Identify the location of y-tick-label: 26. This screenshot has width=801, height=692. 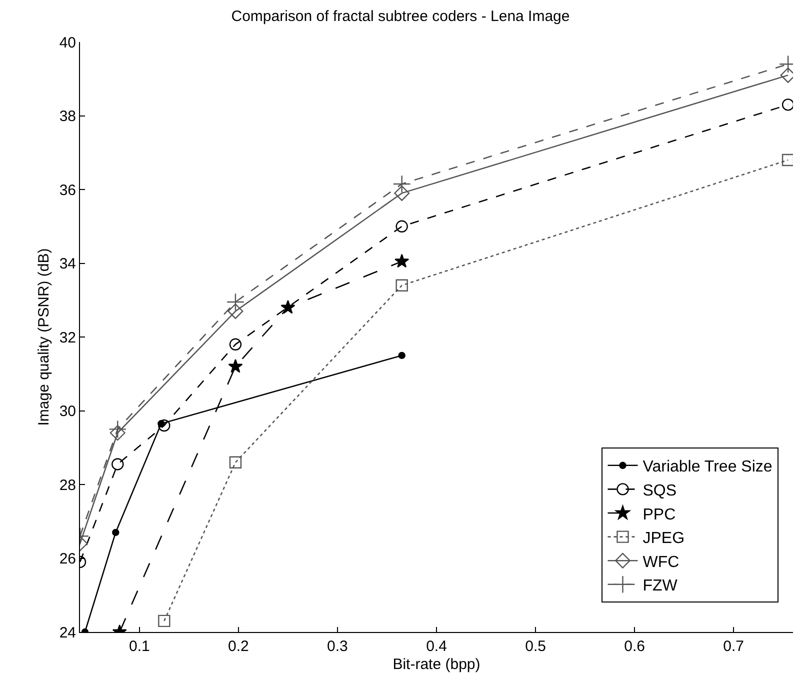
(67, 559).